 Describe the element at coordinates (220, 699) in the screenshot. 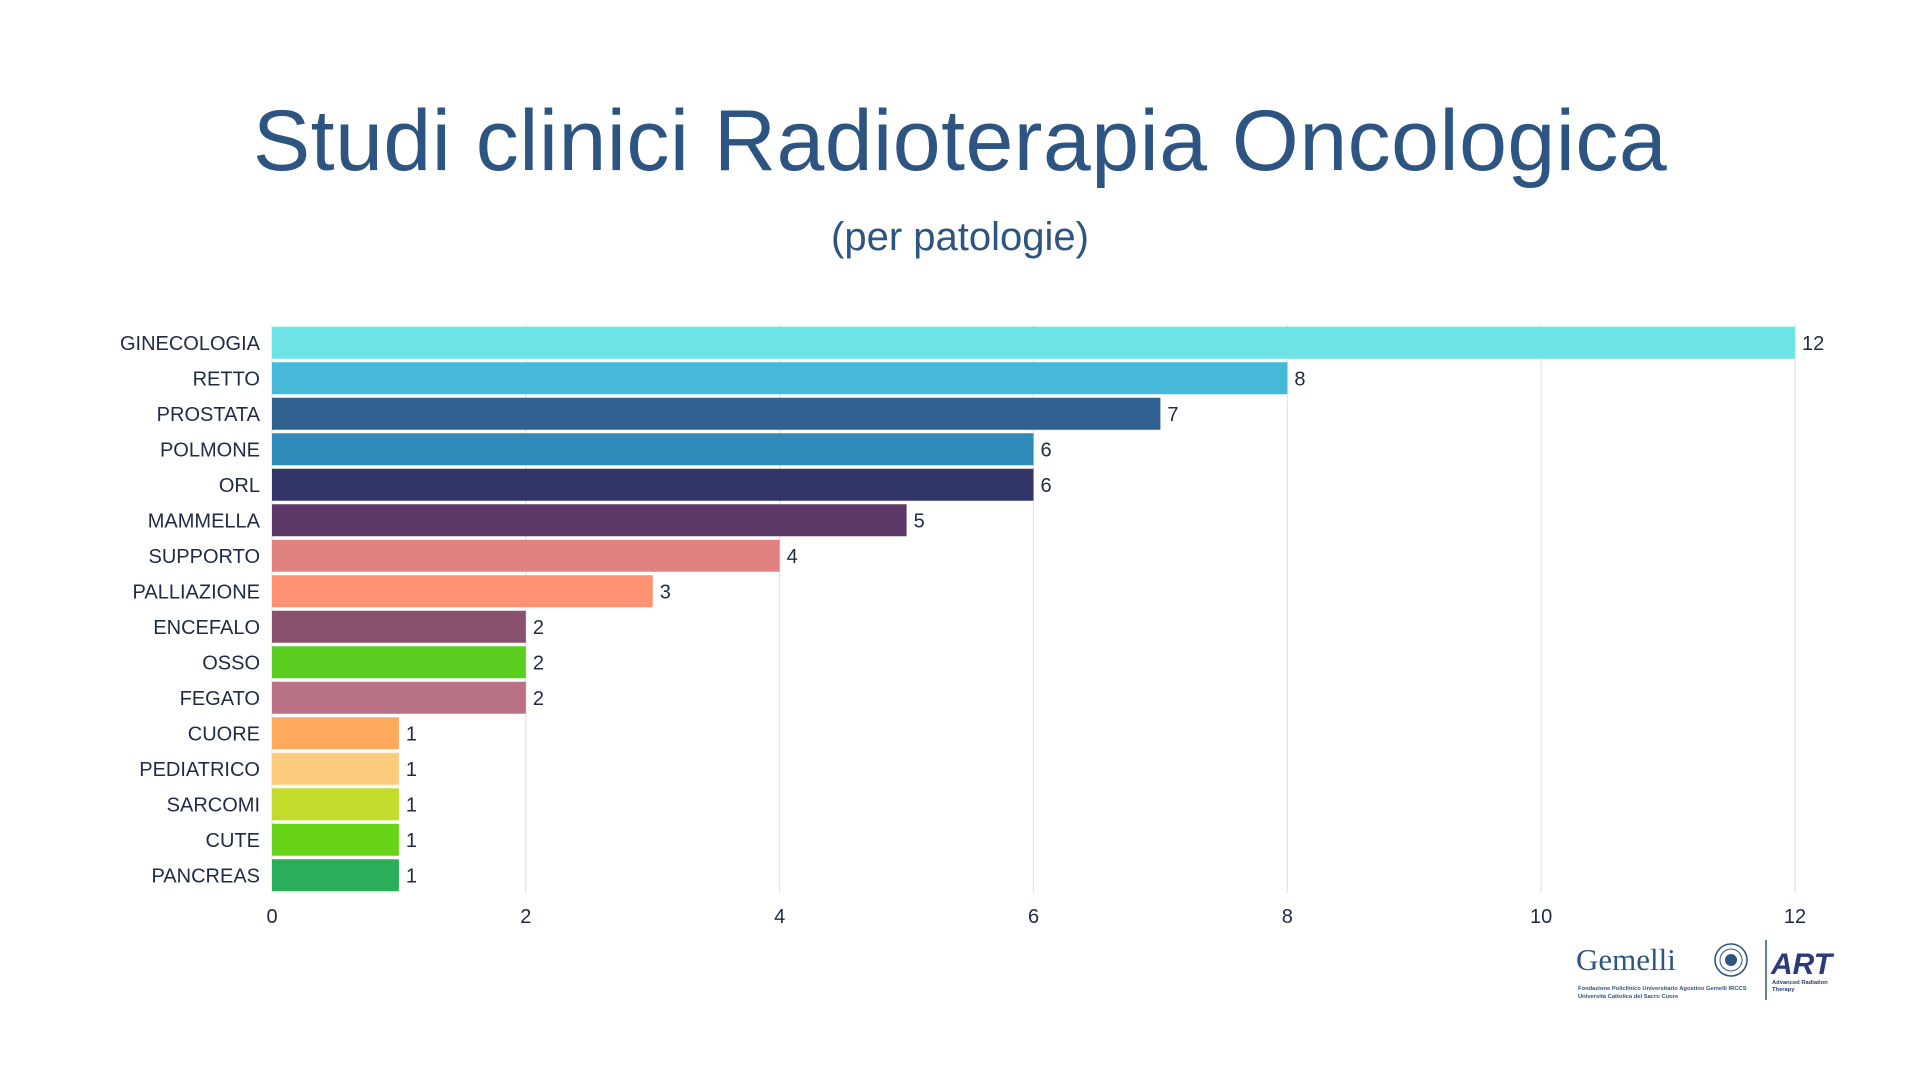

I see `category-label: FEGATO` at that location.